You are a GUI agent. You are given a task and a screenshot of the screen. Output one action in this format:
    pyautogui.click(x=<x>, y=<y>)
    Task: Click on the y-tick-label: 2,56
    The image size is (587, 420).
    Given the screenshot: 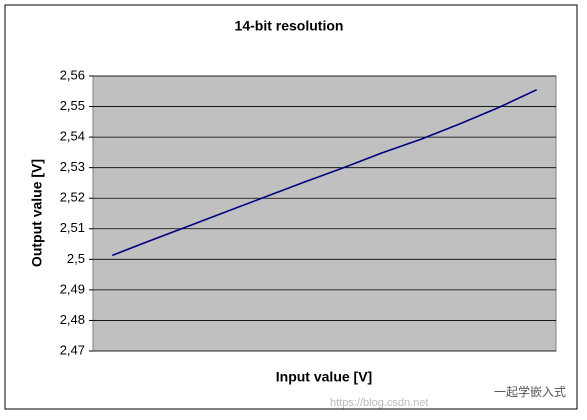 What is the action you would take?
    pyautogui.click(x=72, y=74)
    